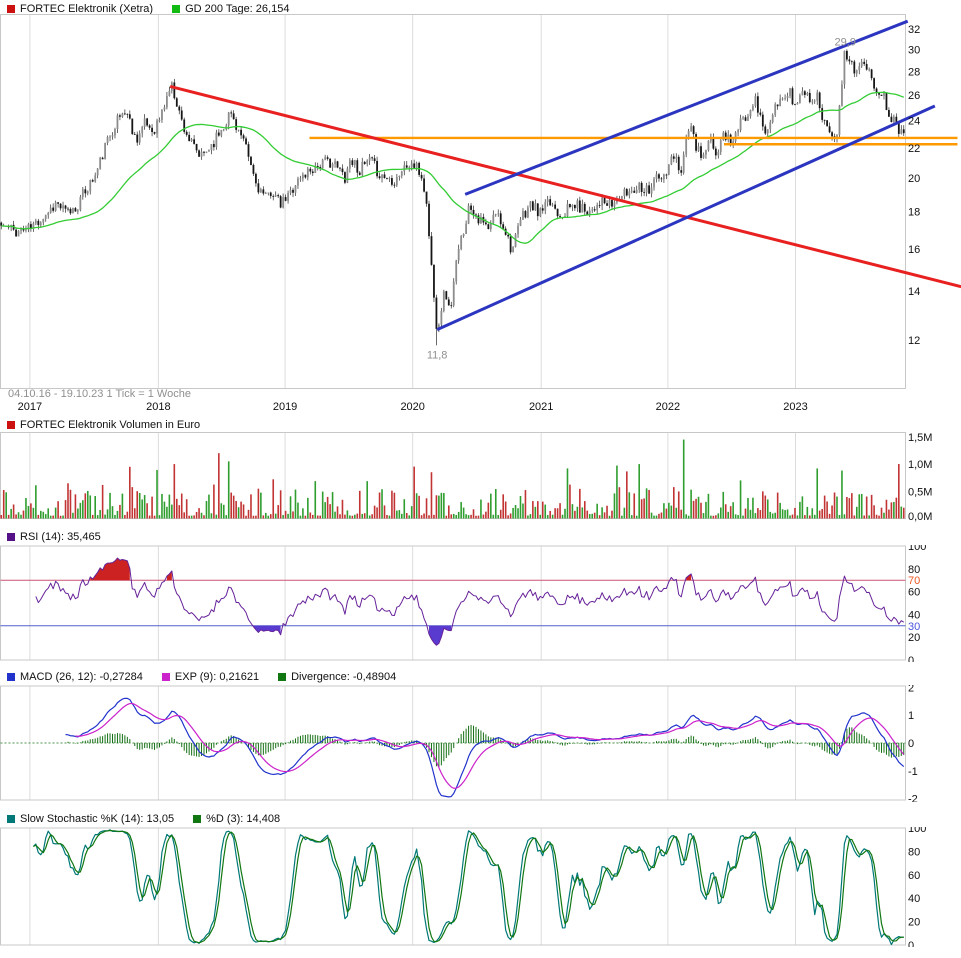 This screenshot has width=961, height=958. Describe the element at coordinates (920, 477) in the screenshot. I see `volume-y-axis-labels: 0,0M 0,5M 1,0M 1,5M` at that location.